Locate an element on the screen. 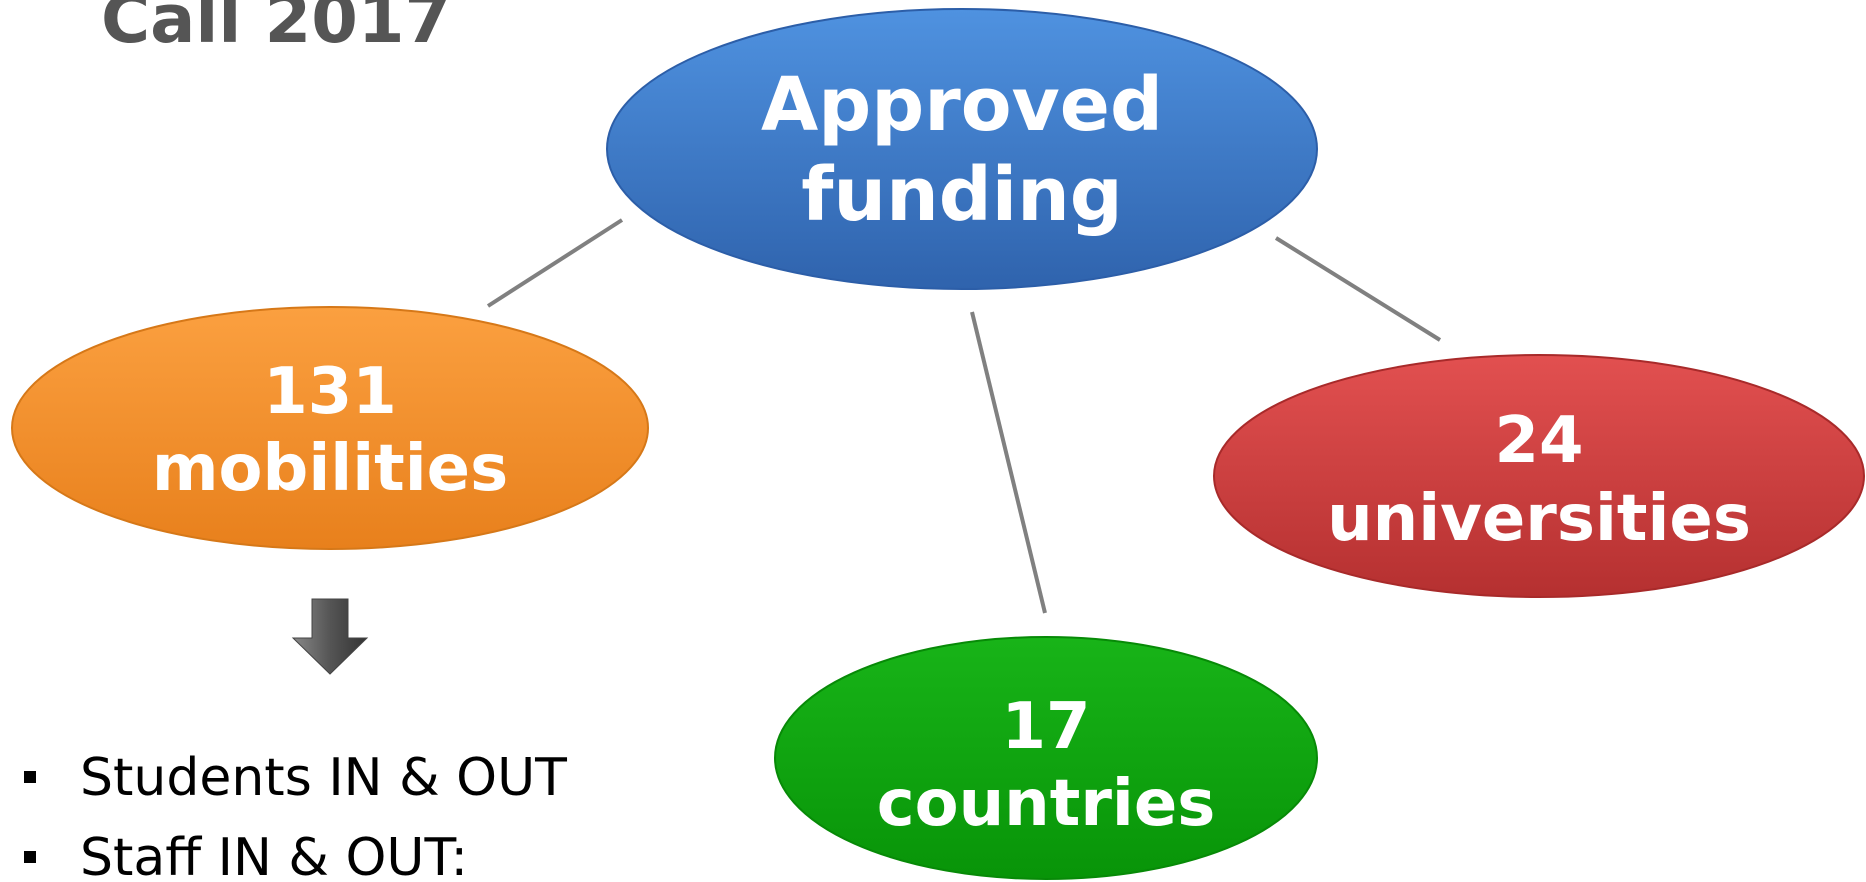  node-label: mobilities is located at coordinates (330, 469).